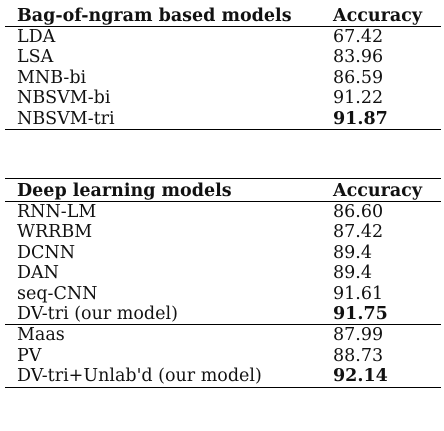 This screenshot has height=431, width=444. I want to click on table-row: PV 88.73, so click(223, 356).